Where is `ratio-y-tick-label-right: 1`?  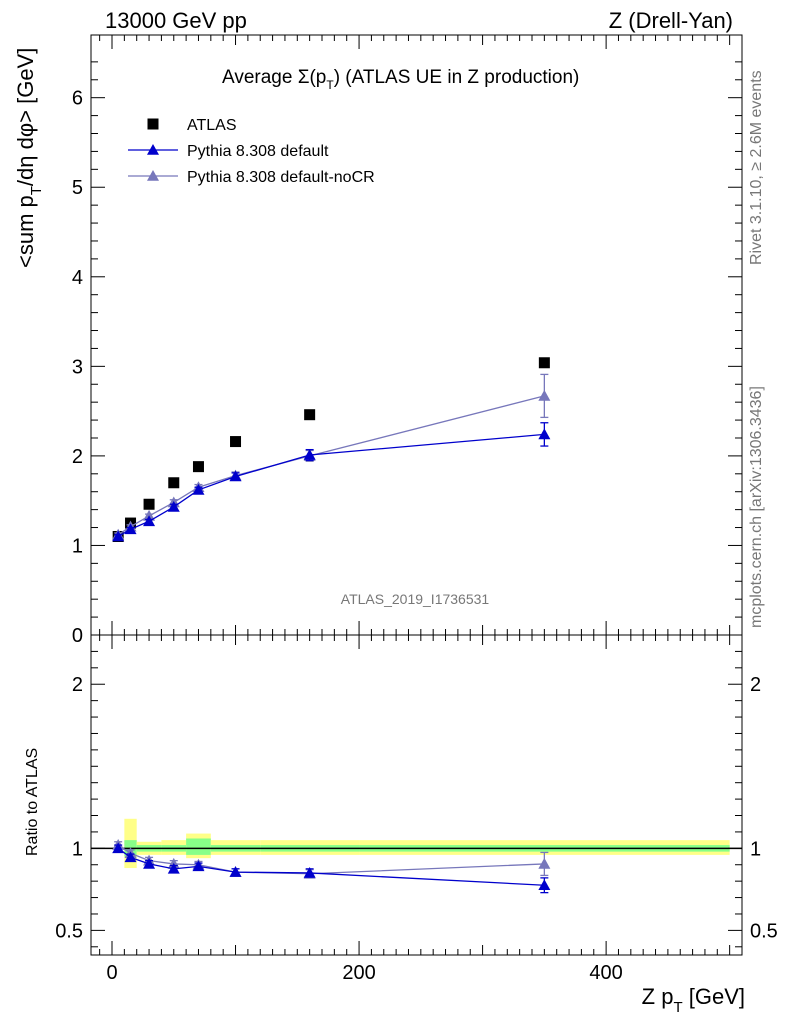
ratio-y-tick-label-right: 1 is located at coordinates (755, 849).